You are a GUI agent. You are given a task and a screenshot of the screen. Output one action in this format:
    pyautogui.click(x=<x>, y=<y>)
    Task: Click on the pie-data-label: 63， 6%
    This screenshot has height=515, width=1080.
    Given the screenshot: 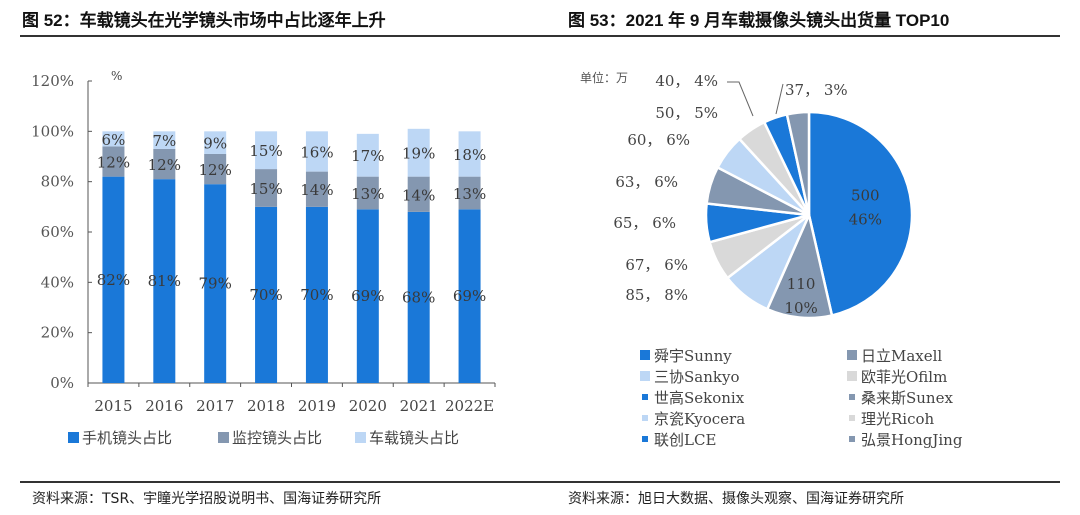 What is the action you would take?
    pyautogui.click(x=646, y=182)
    